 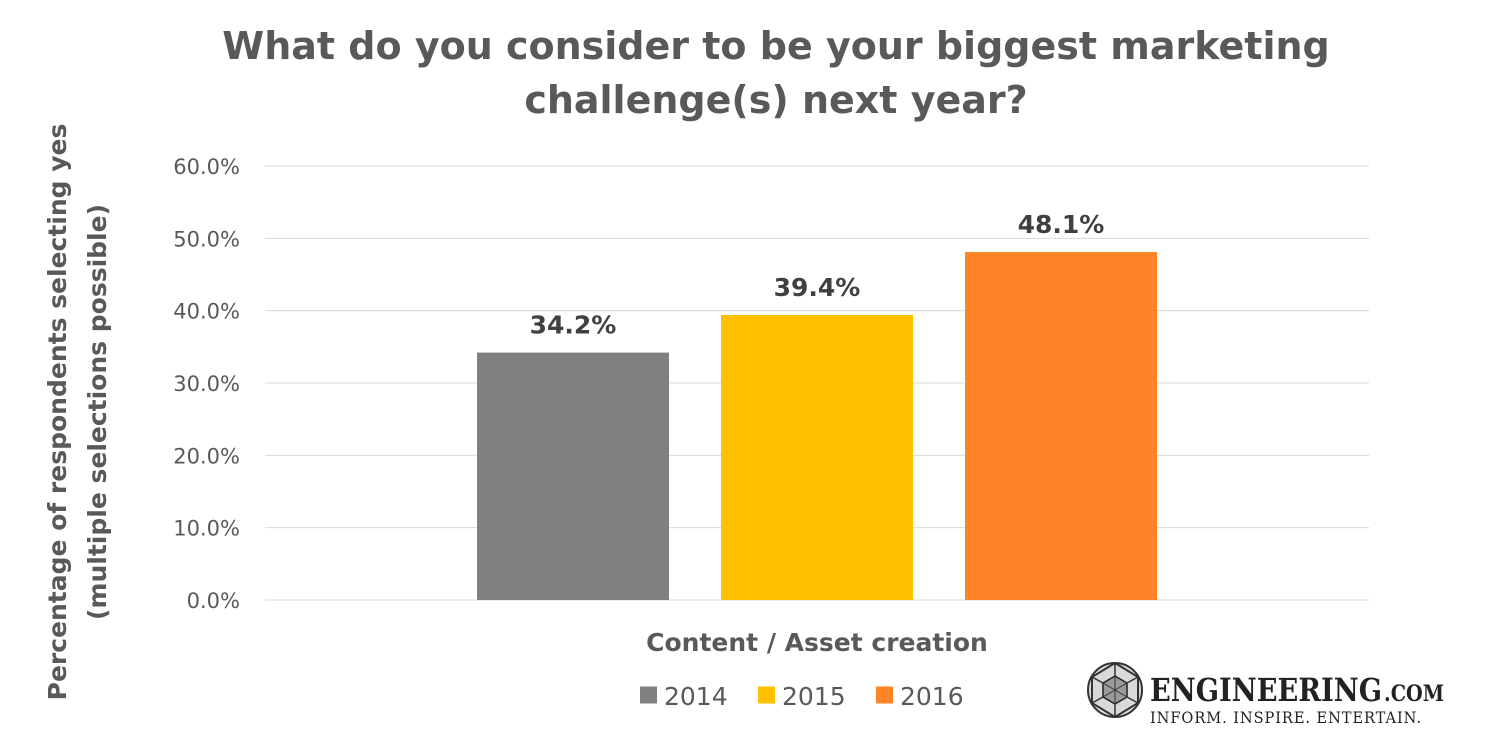 What do you see at coordinates (57, 412) in the screenshot?
I see `y-axis-label-line-1: Percentage of respondents selecting yes` at bounding box center [57, 412].